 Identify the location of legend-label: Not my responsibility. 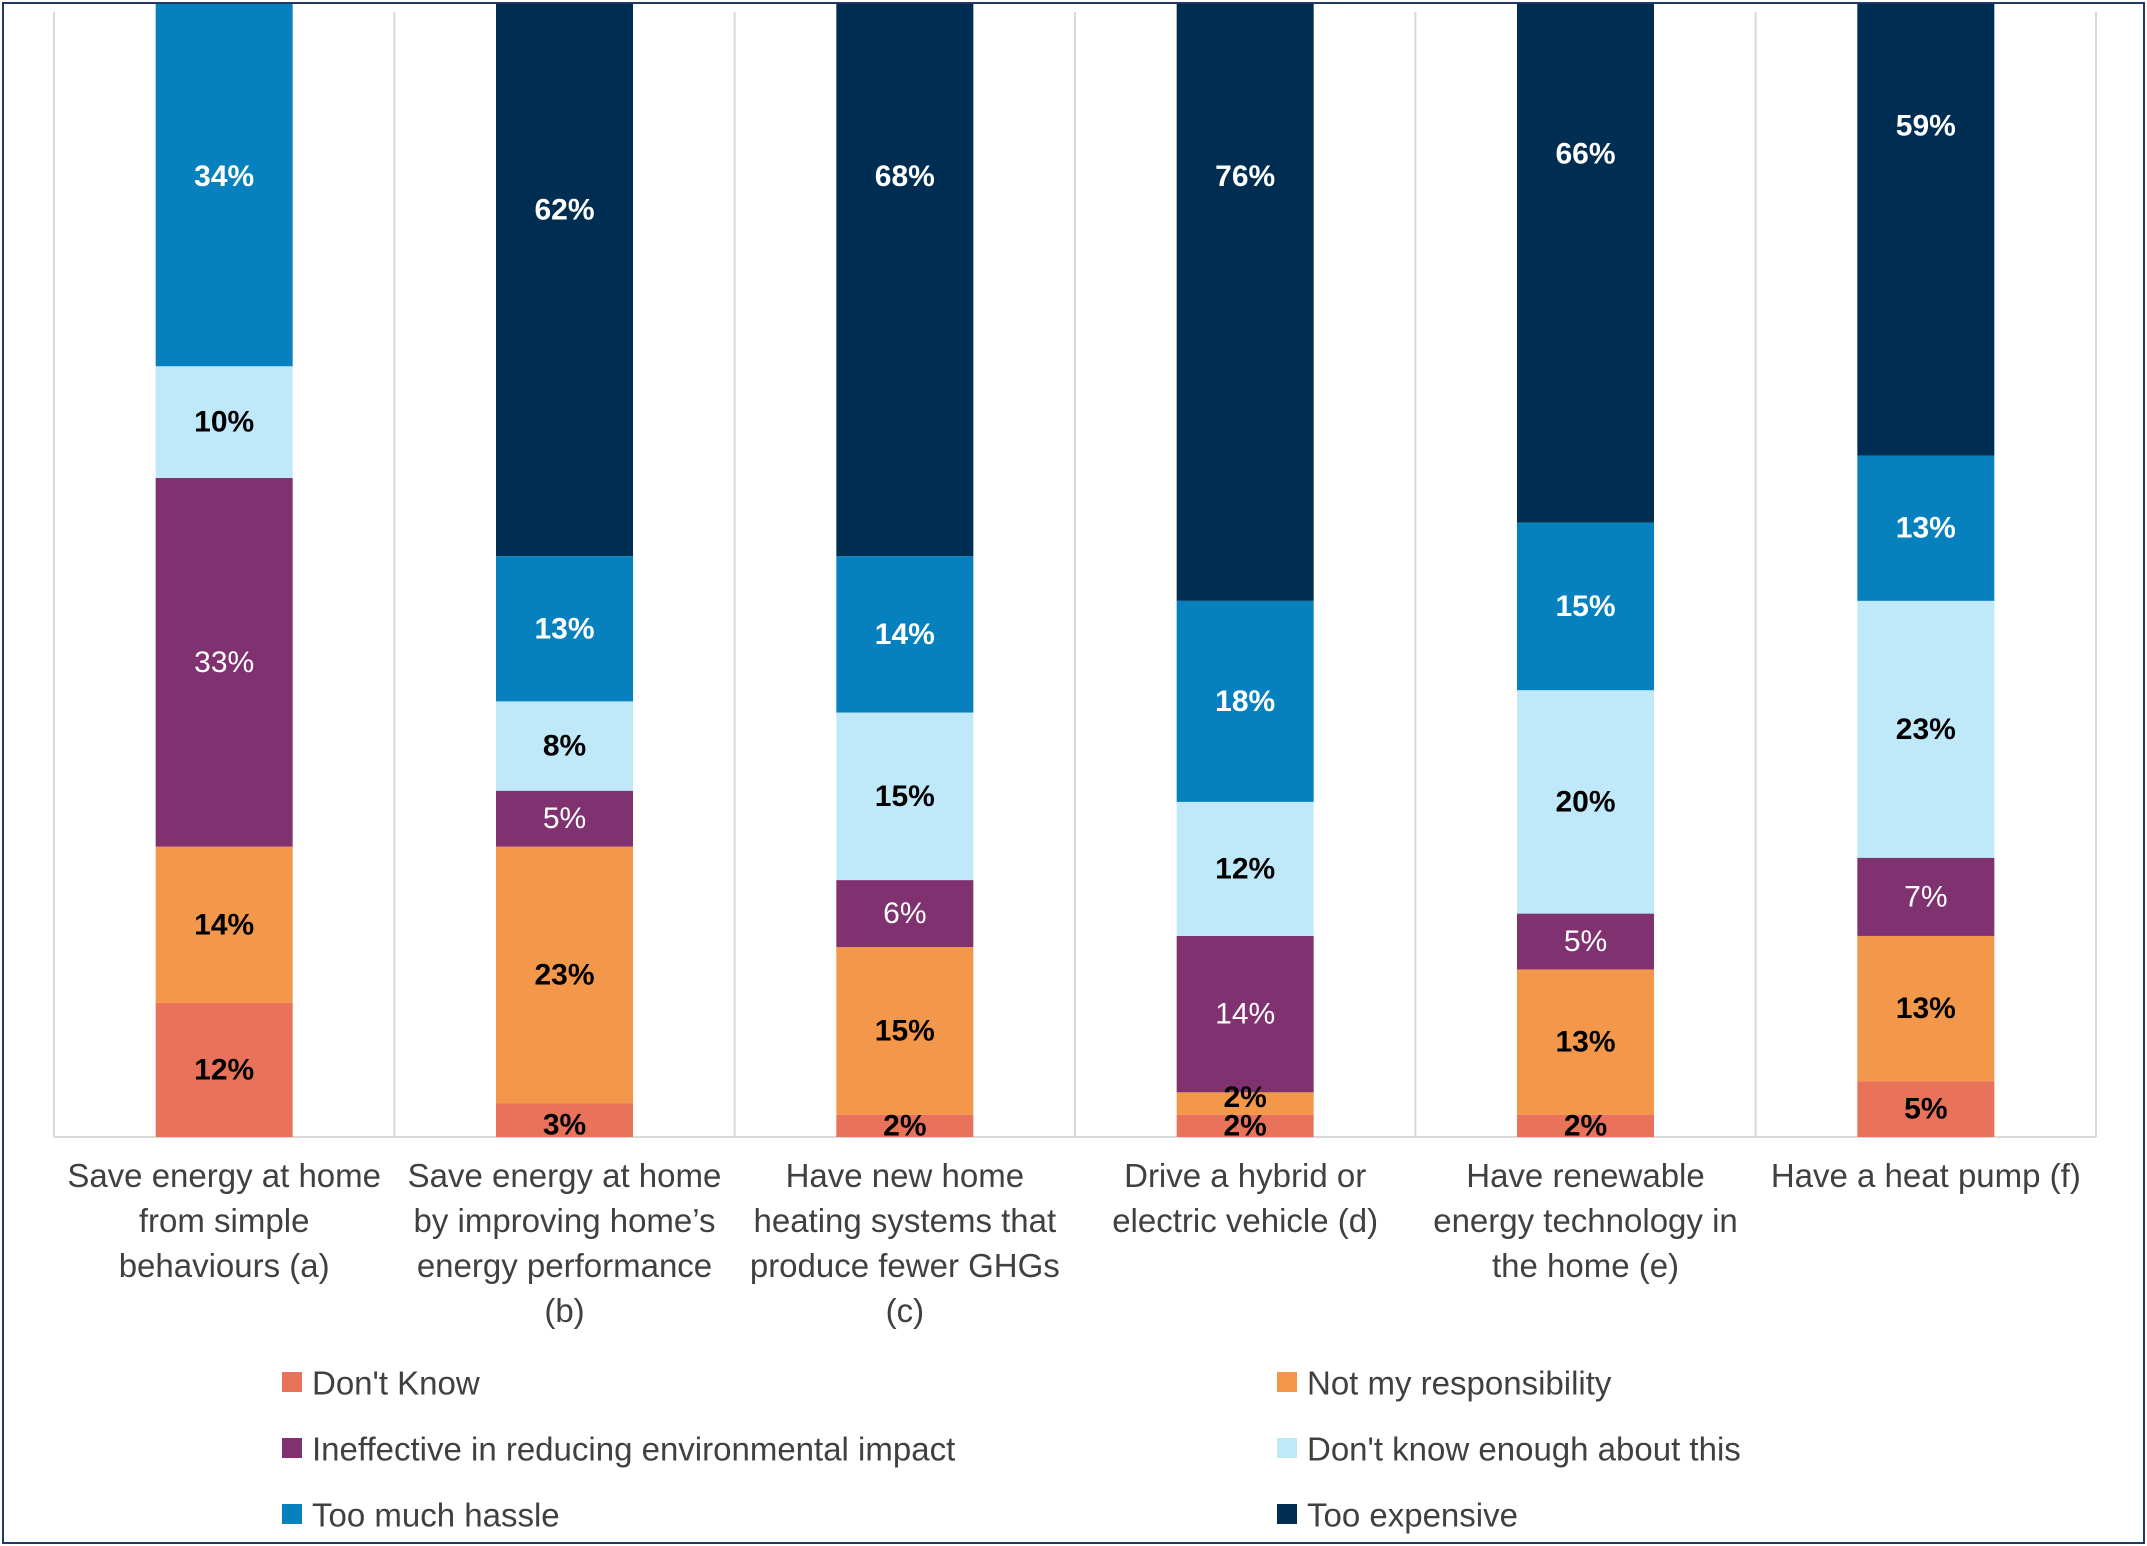
(1459, 1383).